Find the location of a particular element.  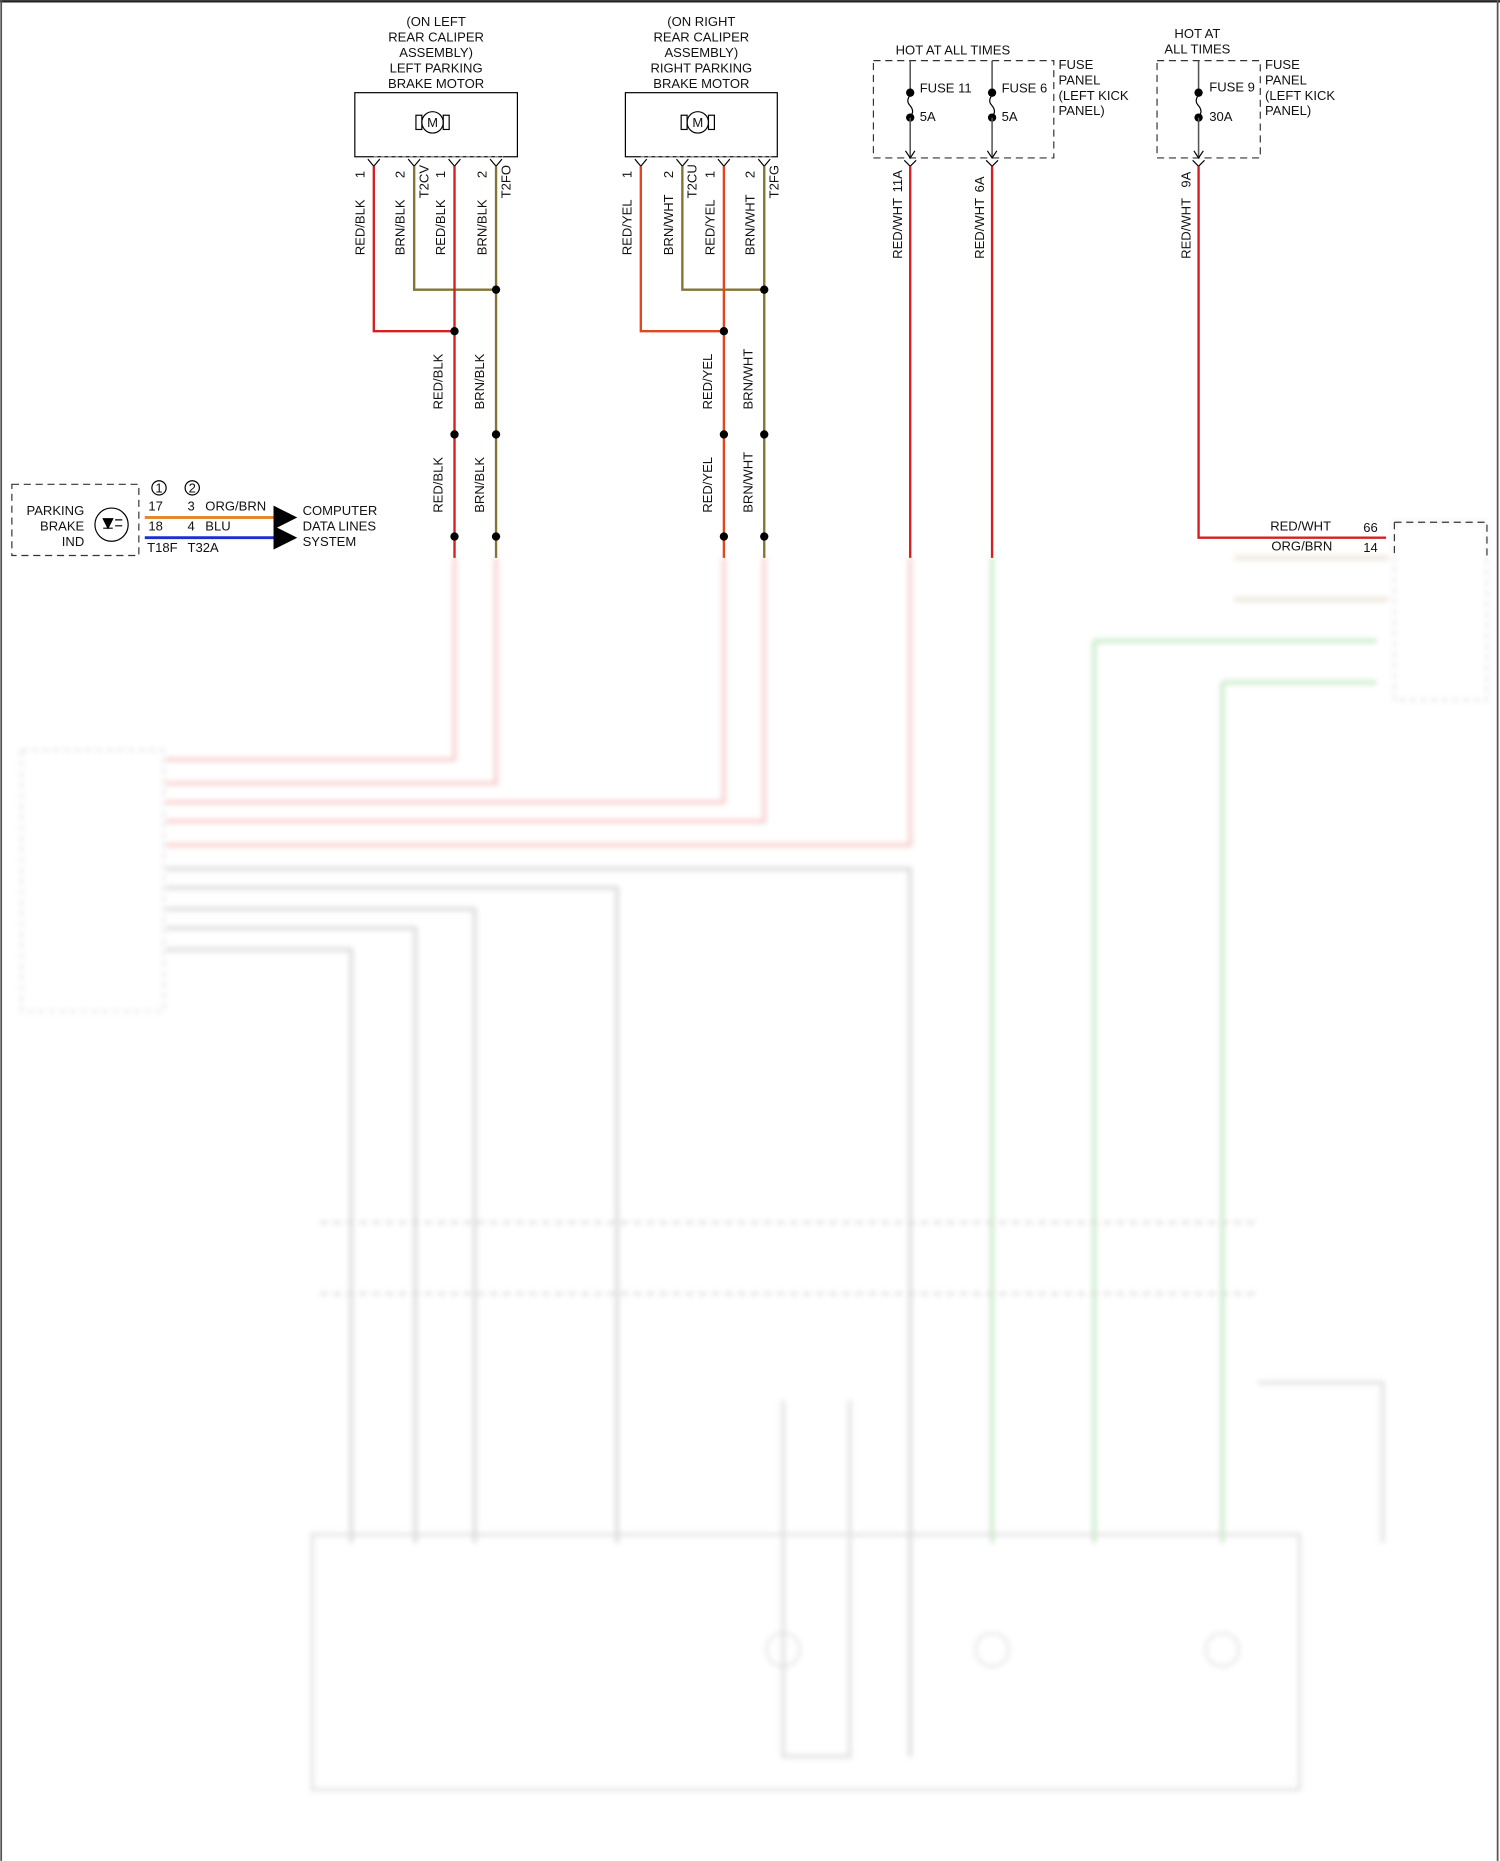

fuse-panel-header: ALL TIMES is located at coordinates (1197, 49).